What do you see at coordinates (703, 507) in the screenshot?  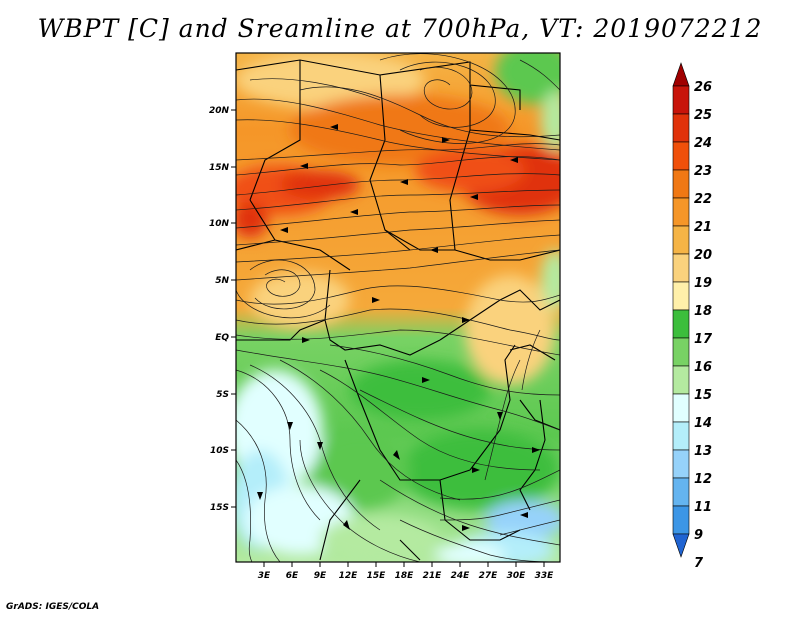 I see `colorbar-level-label: 11` at bounding box center [703, 507].